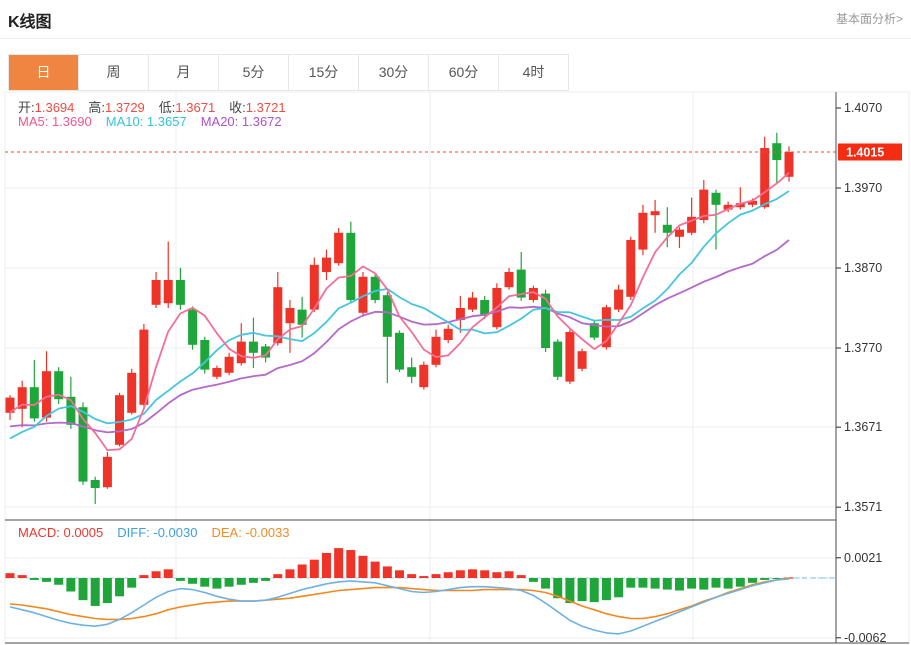 The height and width of the screenshot is (645, 911). I want to click on tab-60分: 60分, so click(464, 72).